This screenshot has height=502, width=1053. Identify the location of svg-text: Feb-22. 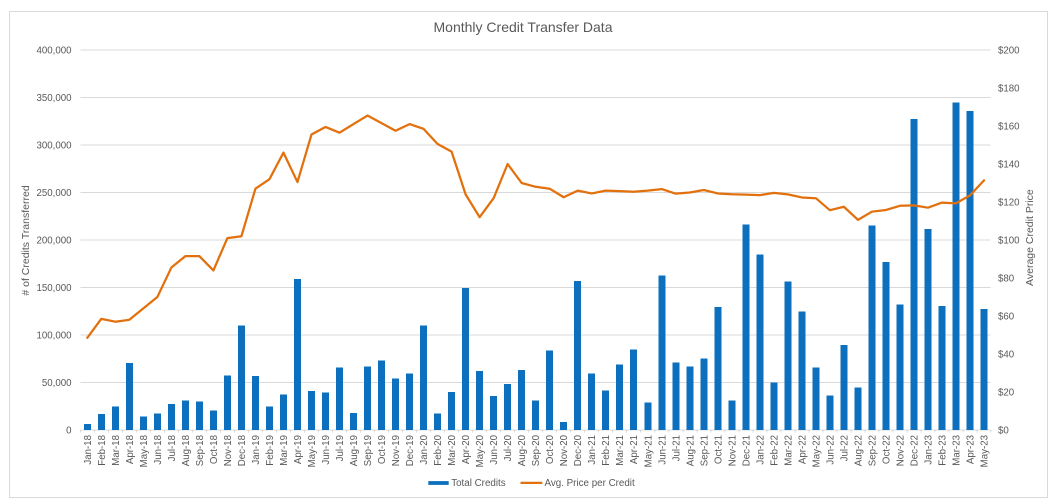
(774, 450).